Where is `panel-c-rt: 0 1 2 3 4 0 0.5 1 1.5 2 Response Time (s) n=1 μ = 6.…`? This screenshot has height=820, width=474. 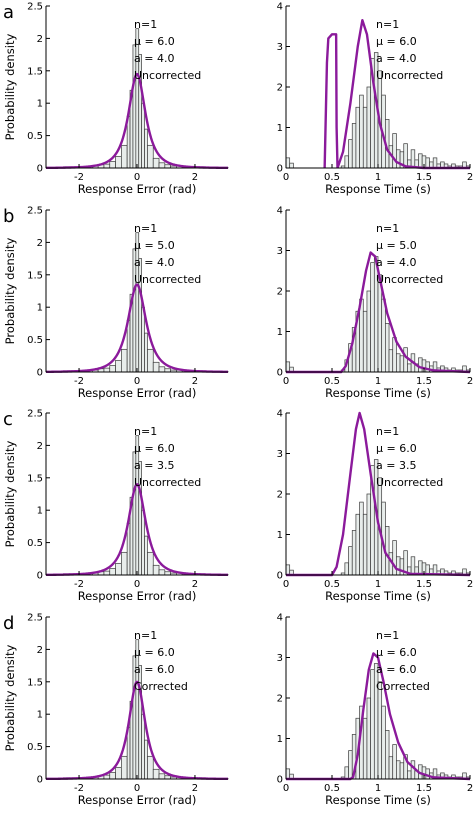
panel-c-rt: 0 1 2 3 4 0 0.5 1 1.5 2 Response Time (s) n=1 μ = 6.… is located at coordinates (375, 506).